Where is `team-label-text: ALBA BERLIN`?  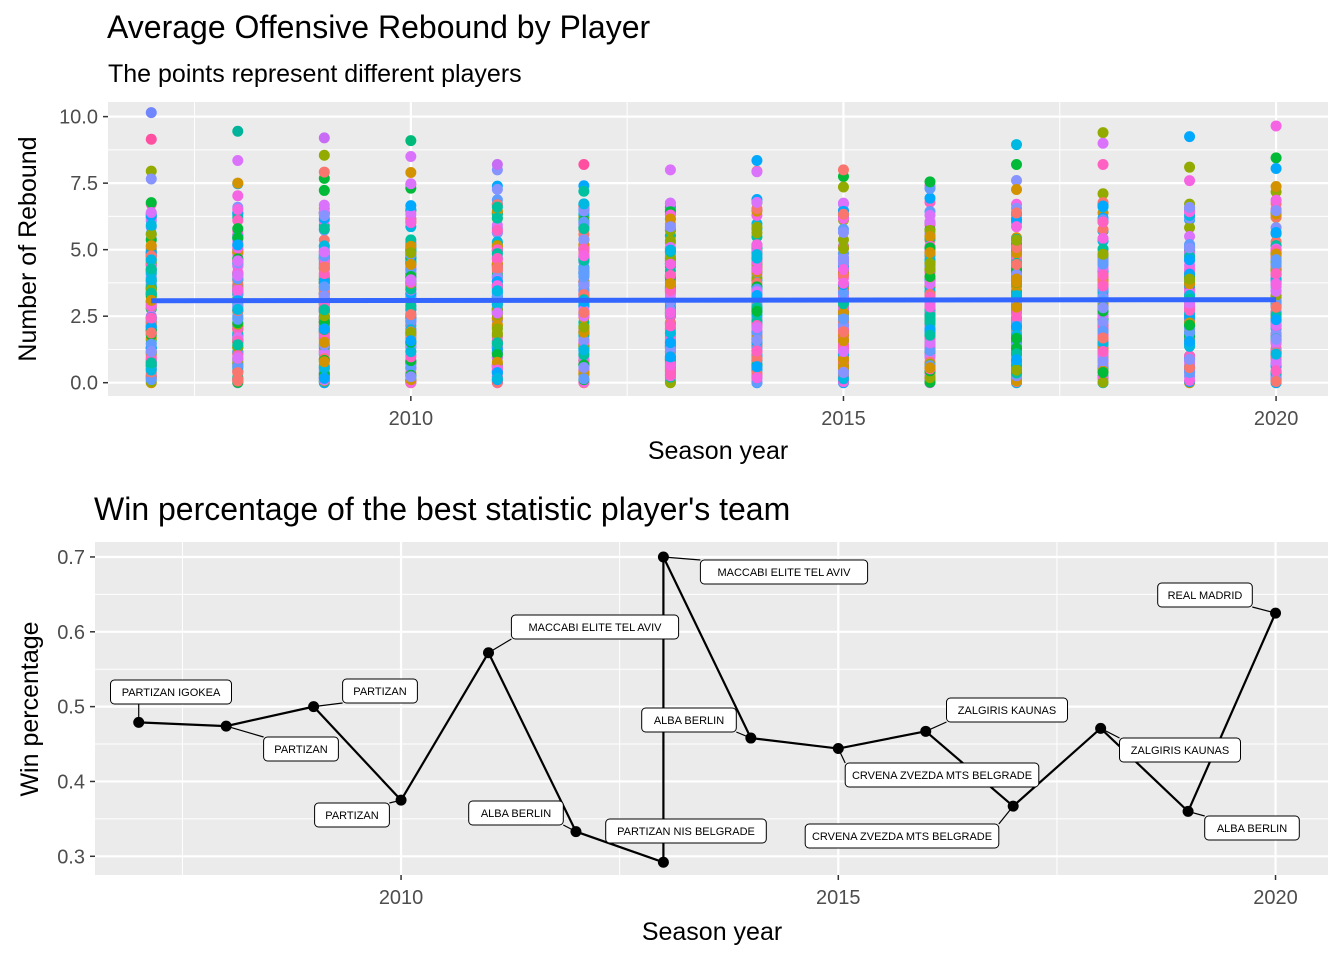 team-label-text: ALBA BERLIN is located at coordinates (516, 814).